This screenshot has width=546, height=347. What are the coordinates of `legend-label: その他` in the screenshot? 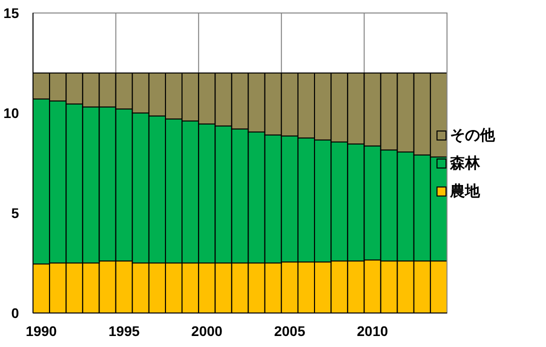 It's located at (473, 135).